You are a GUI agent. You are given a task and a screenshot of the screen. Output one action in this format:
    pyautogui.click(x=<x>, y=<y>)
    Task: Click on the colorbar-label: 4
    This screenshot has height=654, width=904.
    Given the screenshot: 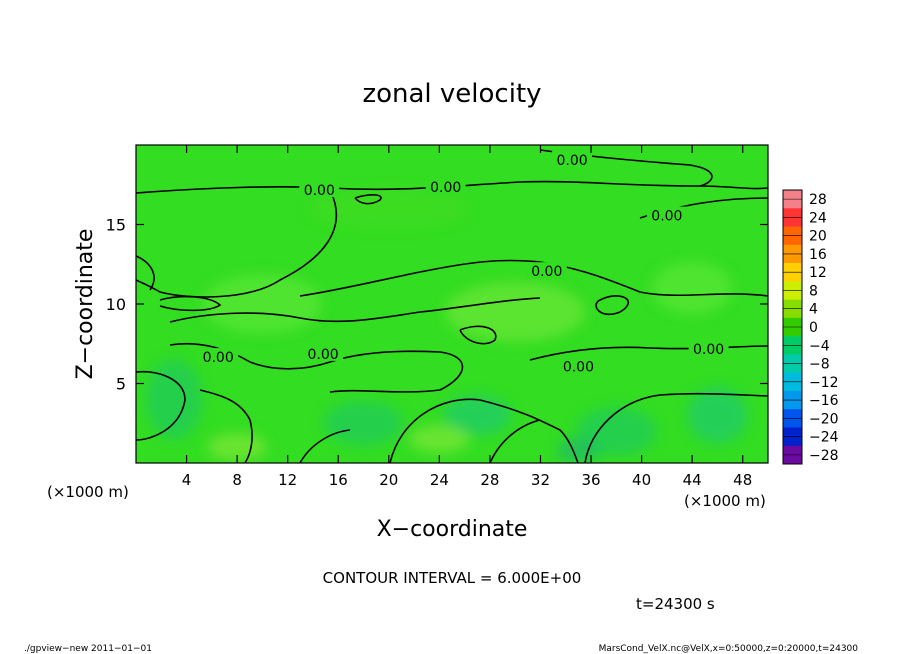 What is the action you would take?
    pyautogui.click(x=813, y=310)
    